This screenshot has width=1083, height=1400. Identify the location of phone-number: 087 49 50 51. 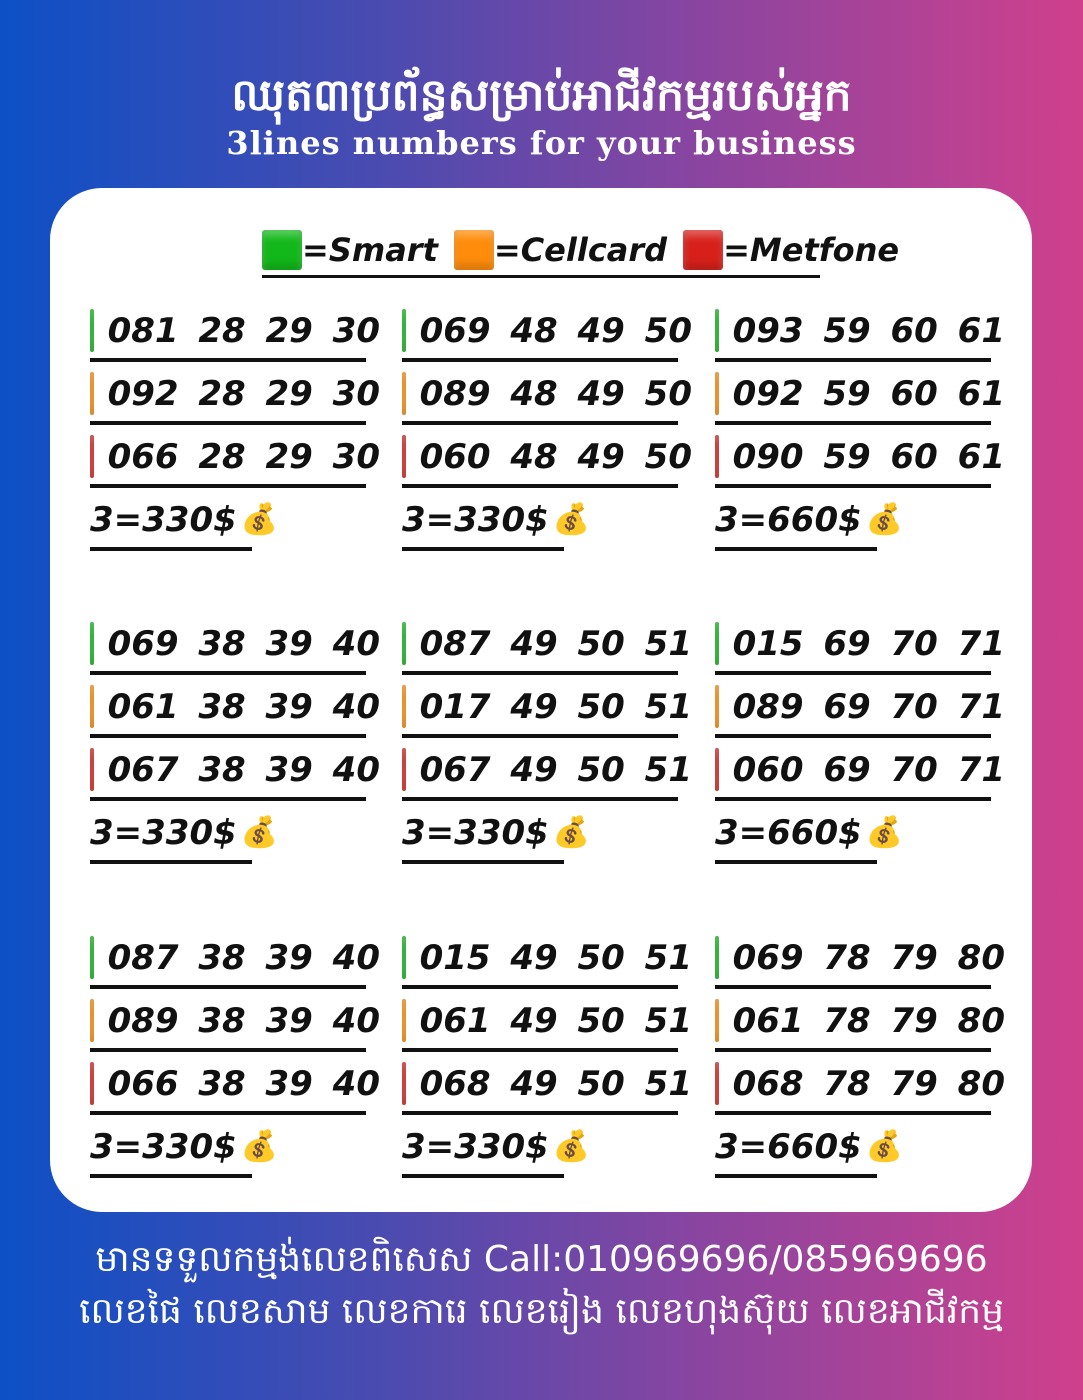
(555, 643).